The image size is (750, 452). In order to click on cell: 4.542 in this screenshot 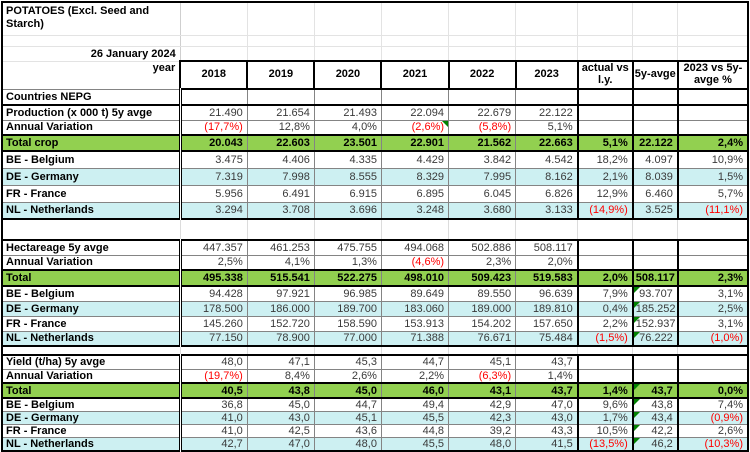, I will do `click(547, 159)`.